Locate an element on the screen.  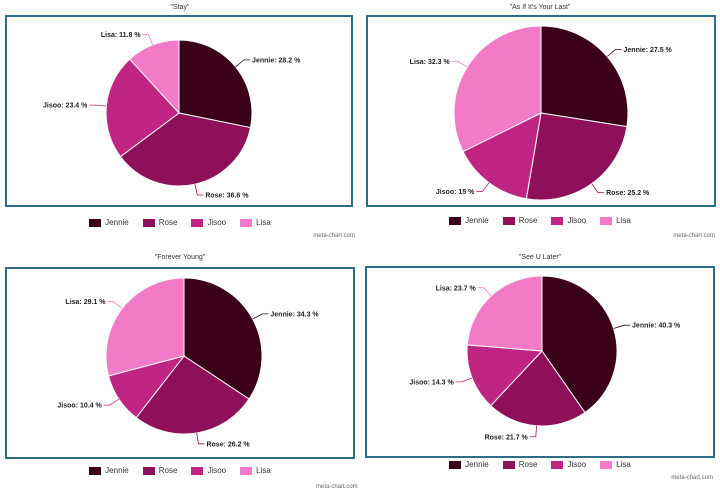
data-label-jisoo: Jisoo: 10.4 % is located at coordinates (79, 406).